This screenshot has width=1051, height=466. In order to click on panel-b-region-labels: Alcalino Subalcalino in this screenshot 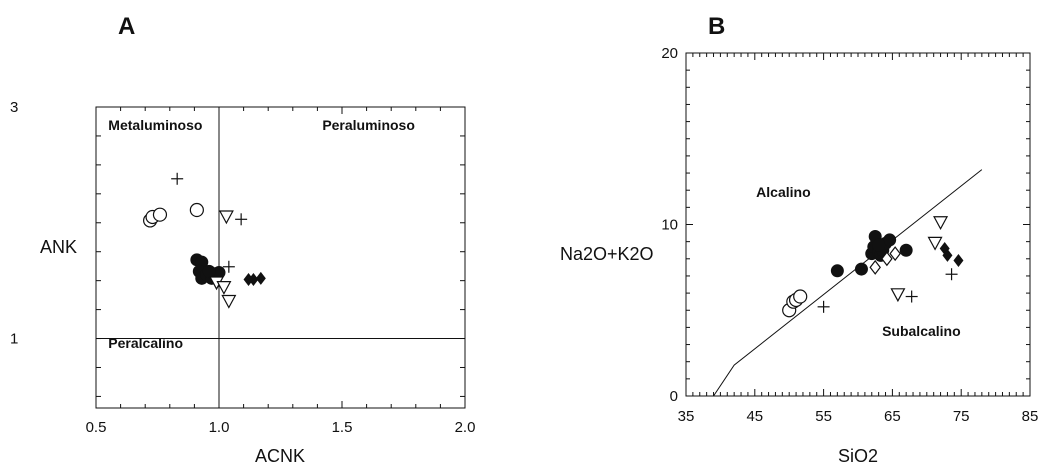, I will do `click(858, 261)`.